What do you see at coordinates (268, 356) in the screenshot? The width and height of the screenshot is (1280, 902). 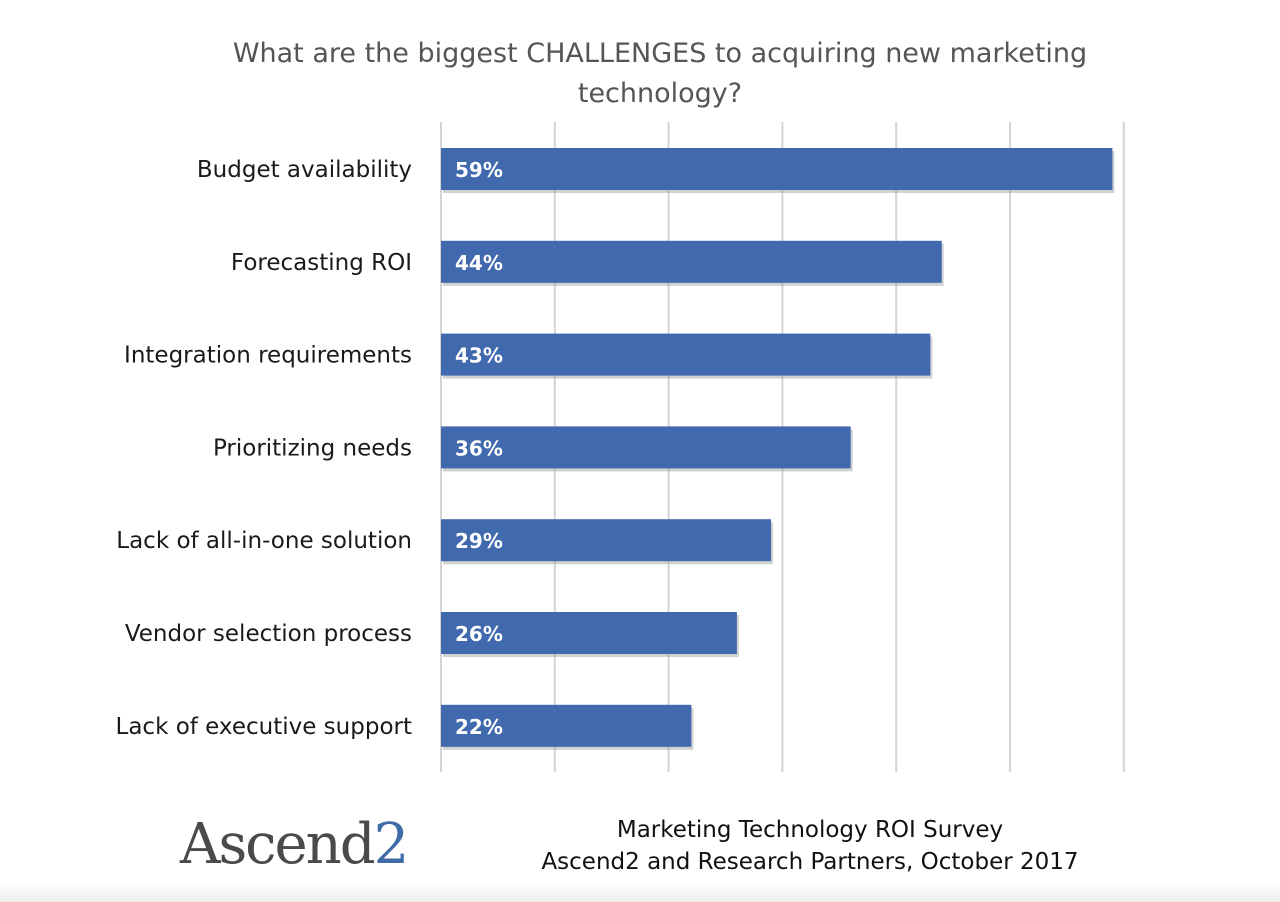 I see `category-label: Integration requirements` at bounding box center [268, 356].